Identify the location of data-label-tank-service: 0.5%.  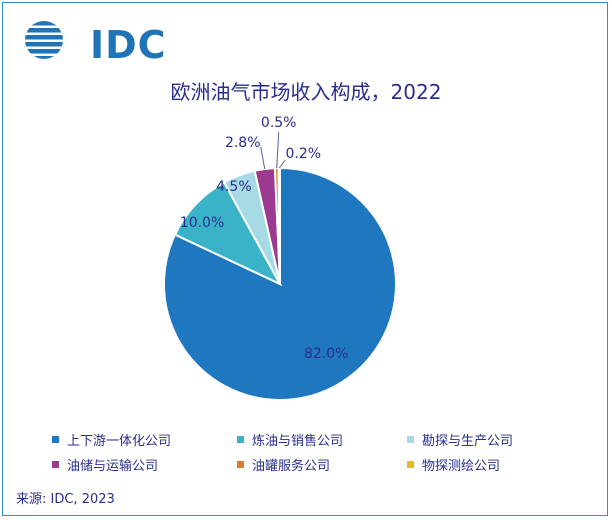
(279, 123).